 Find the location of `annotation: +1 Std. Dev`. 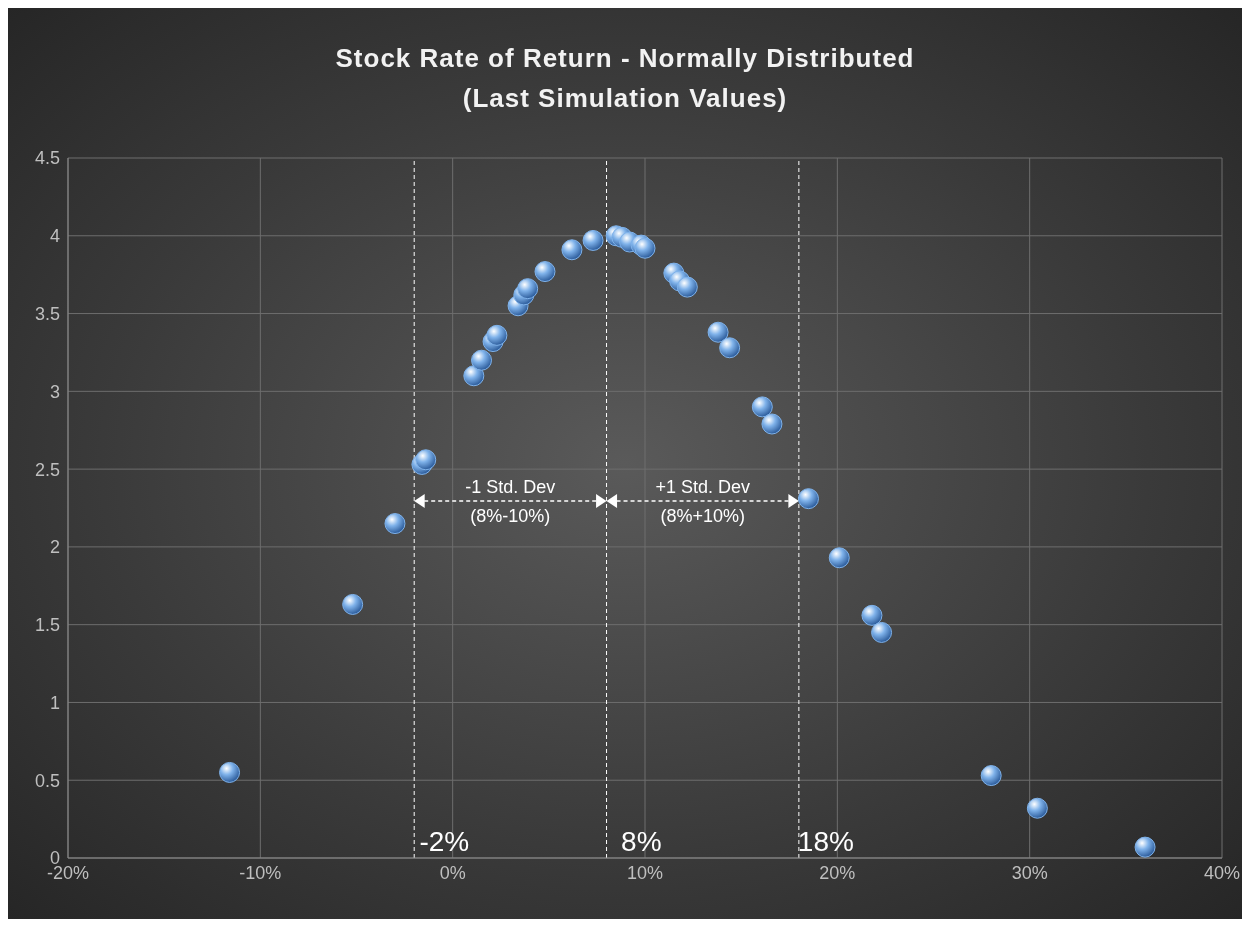

annotation: +1 Std. Dev is located at coordinates (702, 487).